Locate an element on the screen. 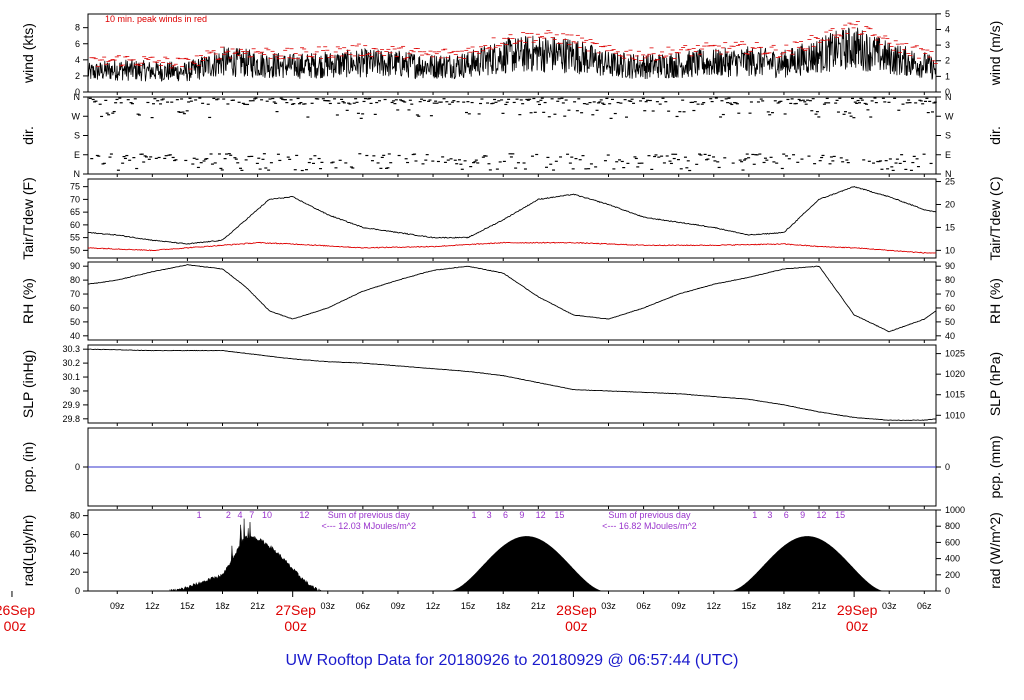 The image size is (1024, 700). rad-ytick-label-right: 1000 is located at coordinates (955, 510).